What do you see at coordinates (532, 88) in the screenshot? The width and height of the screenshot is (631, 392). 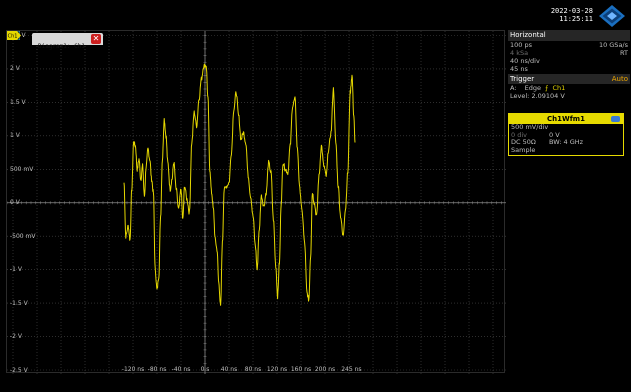 I see `trigger-type-value: Edge` at bounding box center [532, 88].